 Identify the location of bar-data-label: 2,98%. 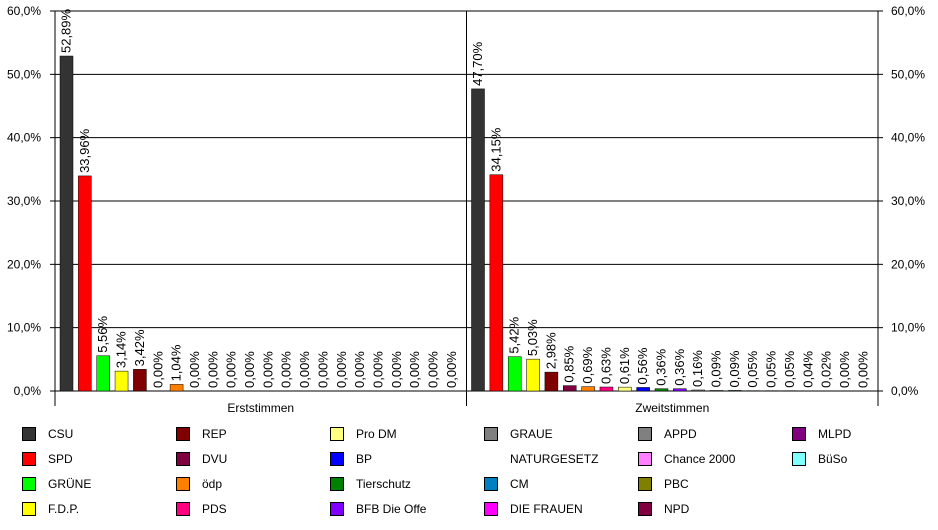
(550, 350).